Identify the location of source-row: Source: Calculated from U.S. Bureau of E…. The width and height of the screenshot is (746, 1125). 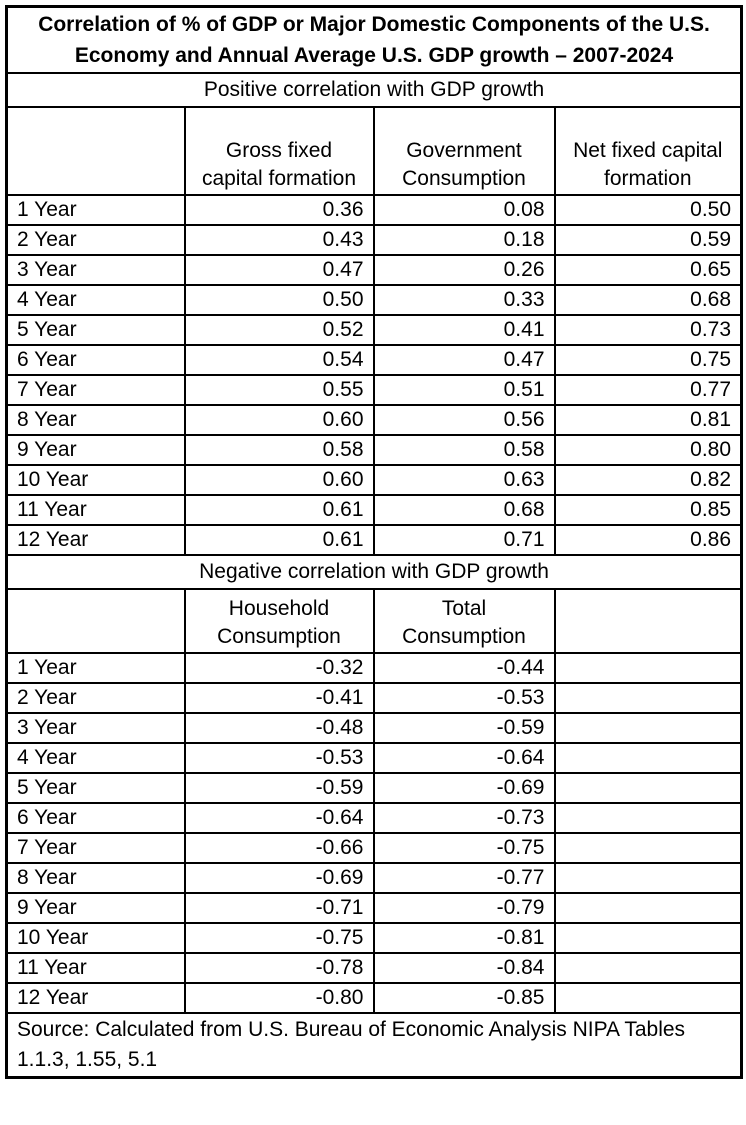
(374, 1045).